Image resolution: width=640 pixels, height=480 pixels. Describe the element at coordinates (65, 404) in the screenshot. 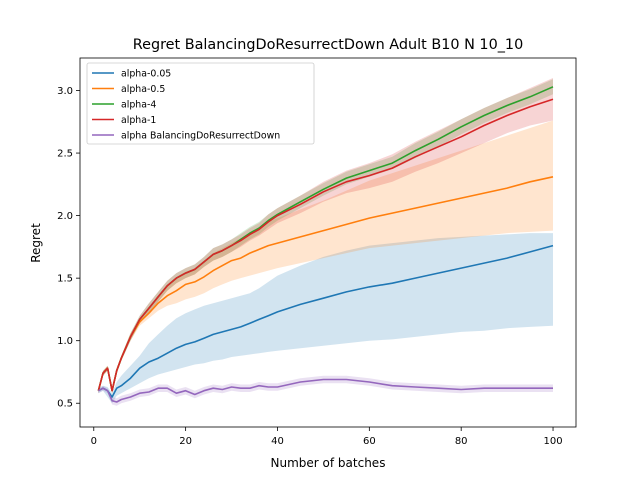

I see `y-tick-label: 0.5` at that location.